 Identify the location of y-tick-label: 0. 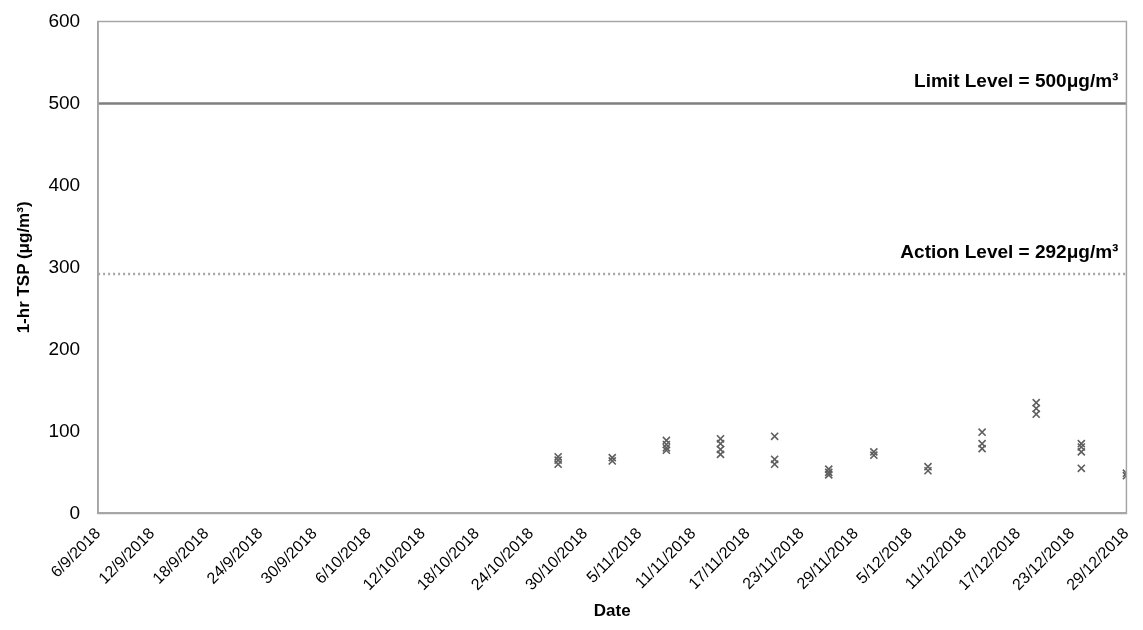
(75, 512).